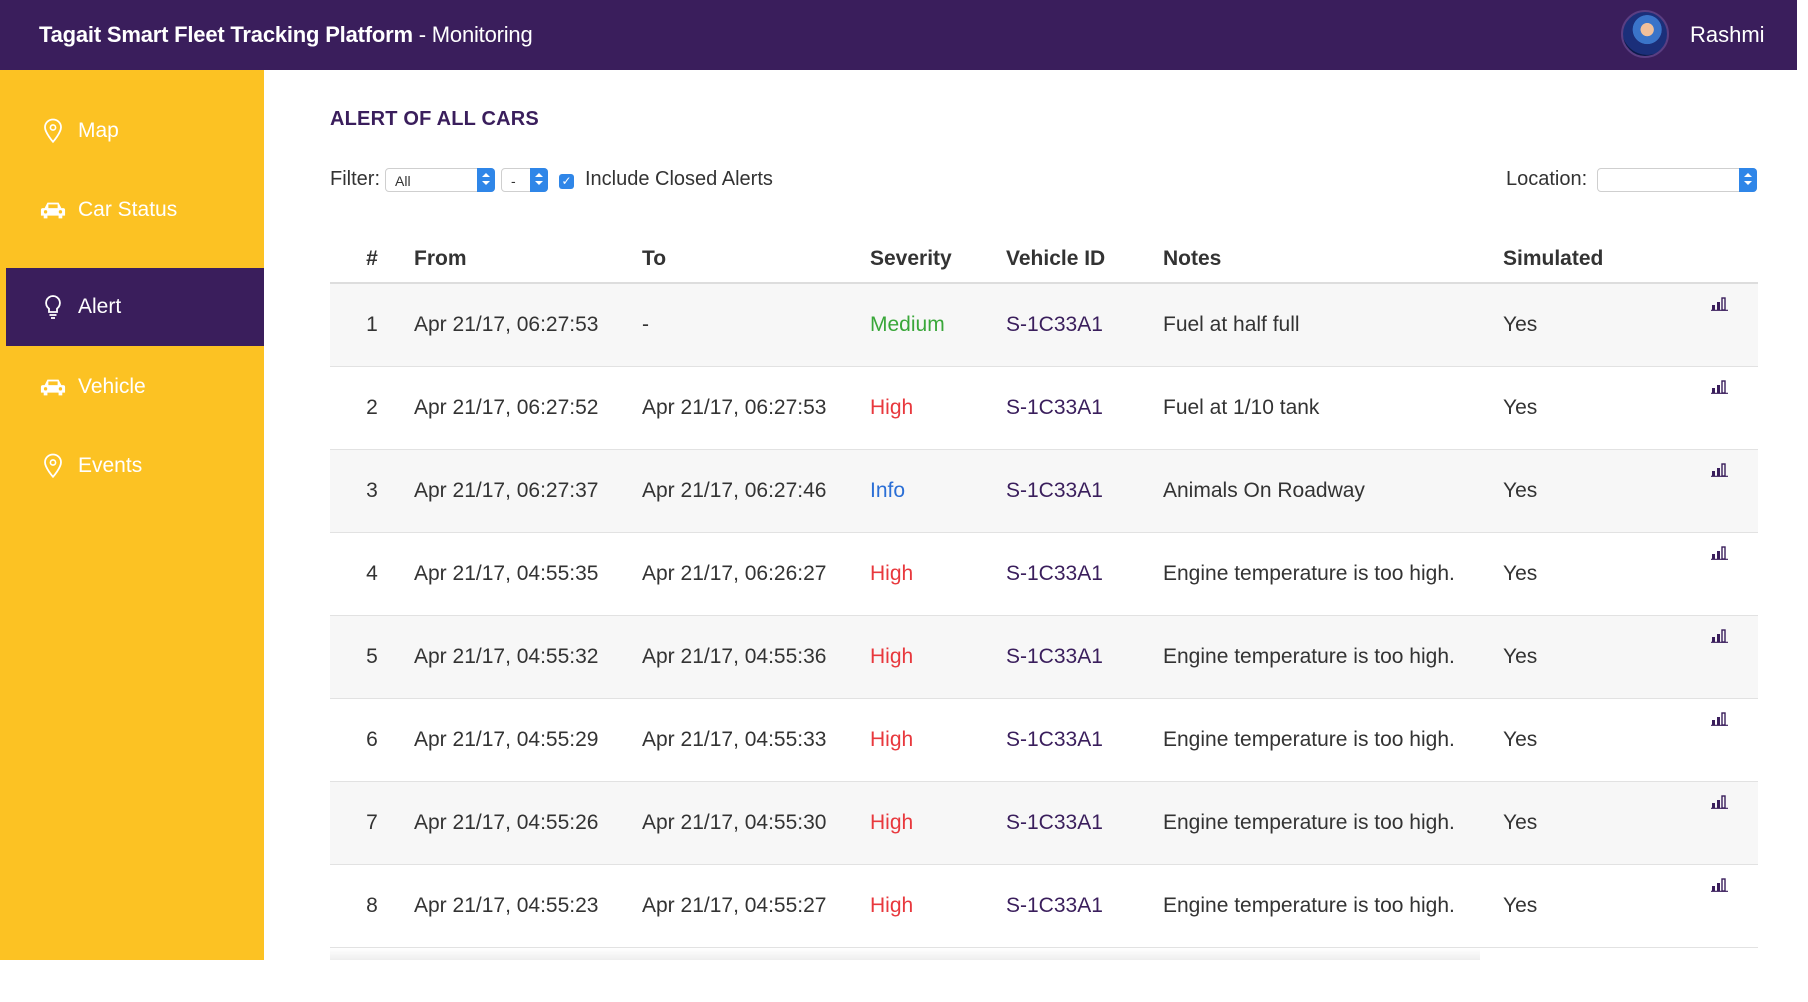 This screenshot has height=1002, width=1808. I want to click on column-header-vehicle-id: Vehicle ID, so click(1084, 259).